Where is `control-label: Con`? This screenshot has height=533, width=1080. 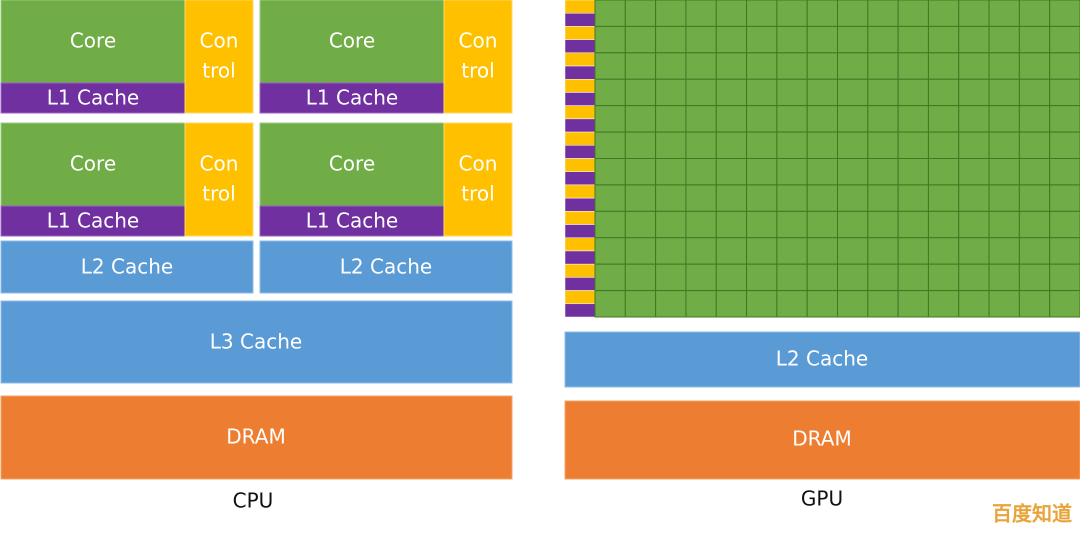 control-label: Con is located at coordinates (478, 41).